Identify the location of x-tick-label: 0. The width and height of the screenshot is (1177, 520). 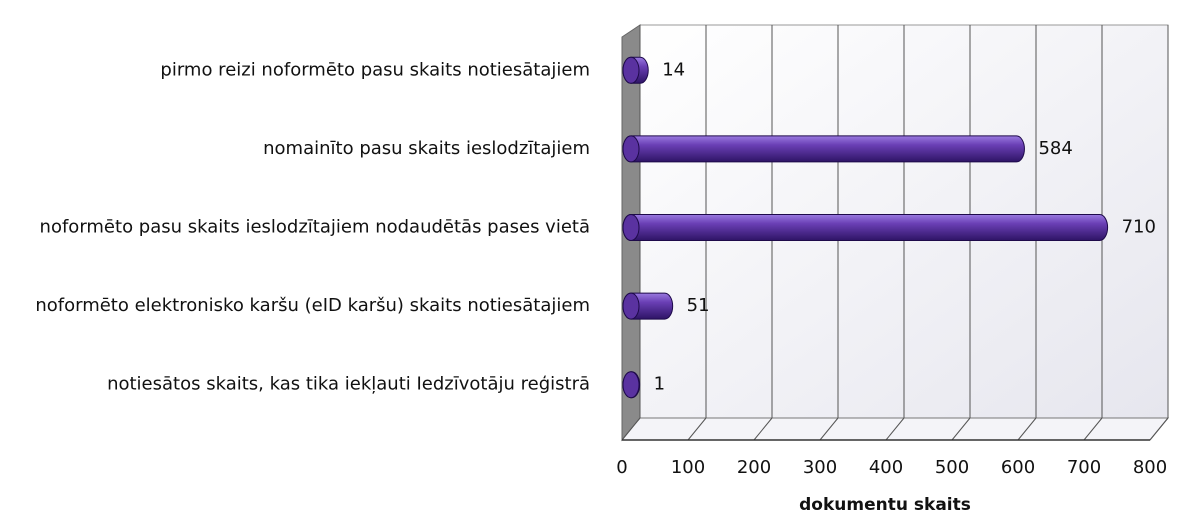
(621, 467).